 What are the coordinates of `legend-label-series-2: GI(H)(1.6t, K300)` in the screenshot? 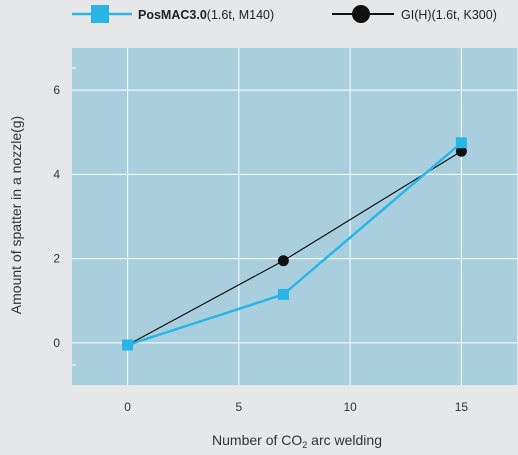 It's located at (449, 15).